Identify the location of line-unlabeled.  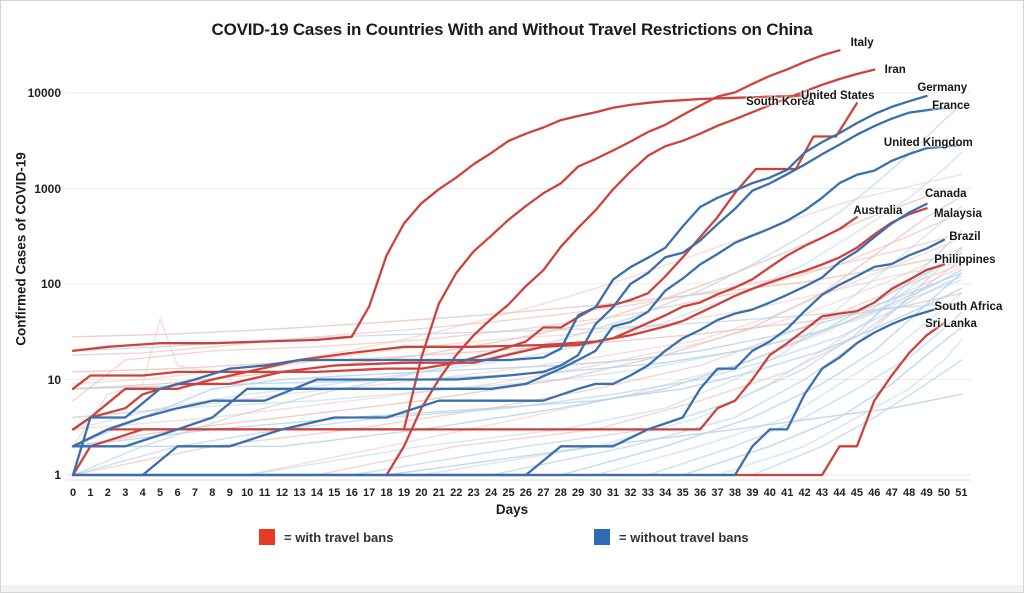
(517, 295).